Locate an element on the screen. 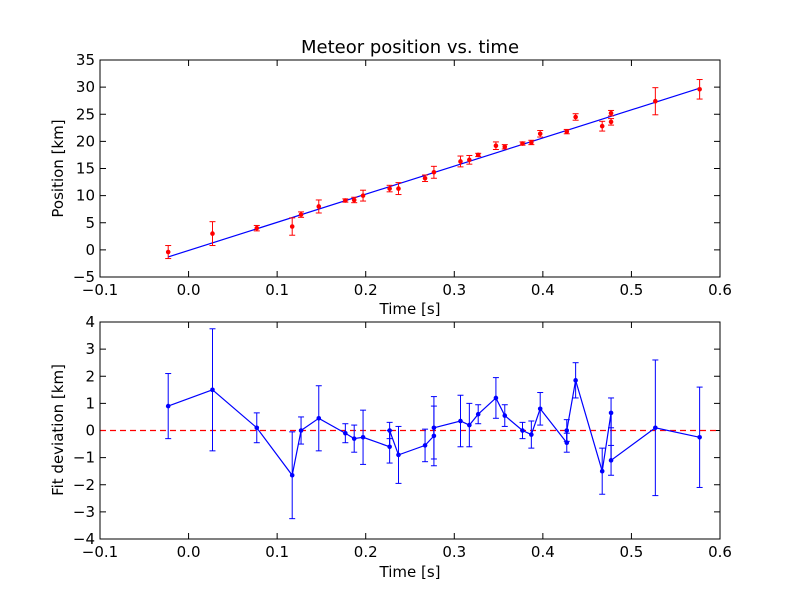 Image resolution: width=800 pixels, height=604 pixels. bottom-y-axis-label: Fit deviation [km] is located at coordinates (58, 430).